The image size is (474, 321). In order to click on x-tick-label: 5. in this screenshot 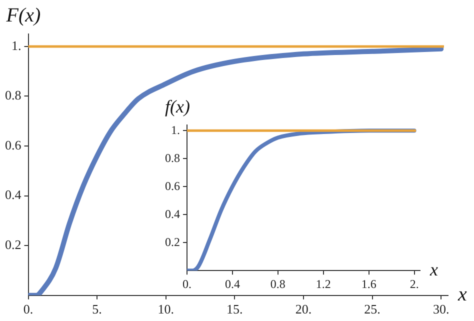, I will do `click(97, 309)`.